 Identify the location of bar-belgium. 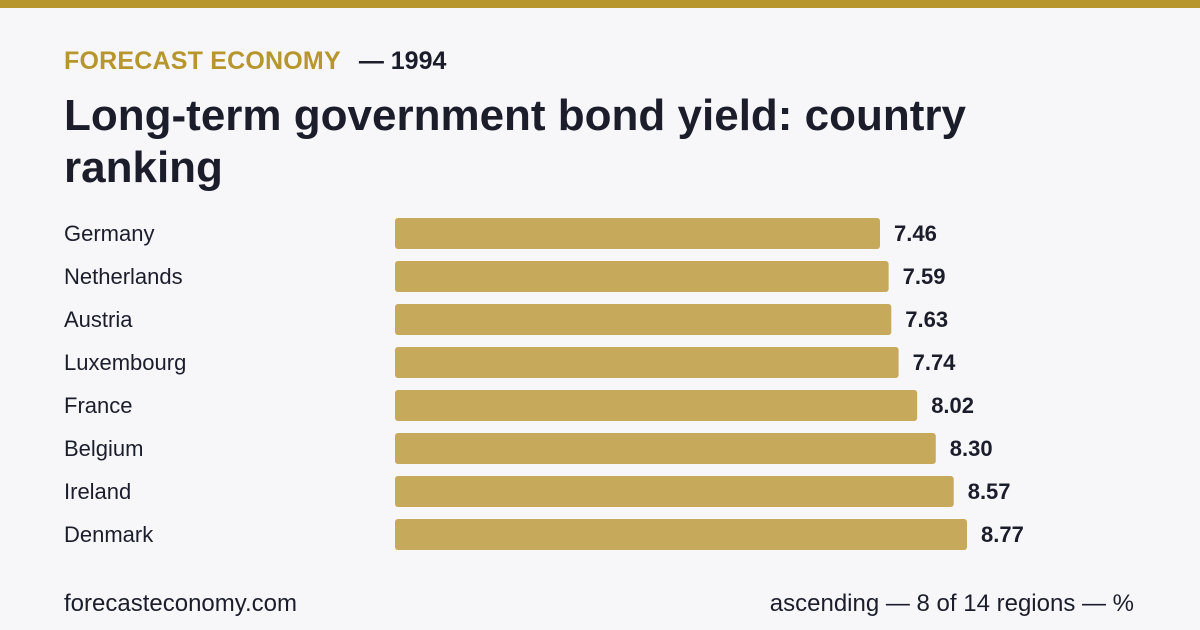
(665, 448).